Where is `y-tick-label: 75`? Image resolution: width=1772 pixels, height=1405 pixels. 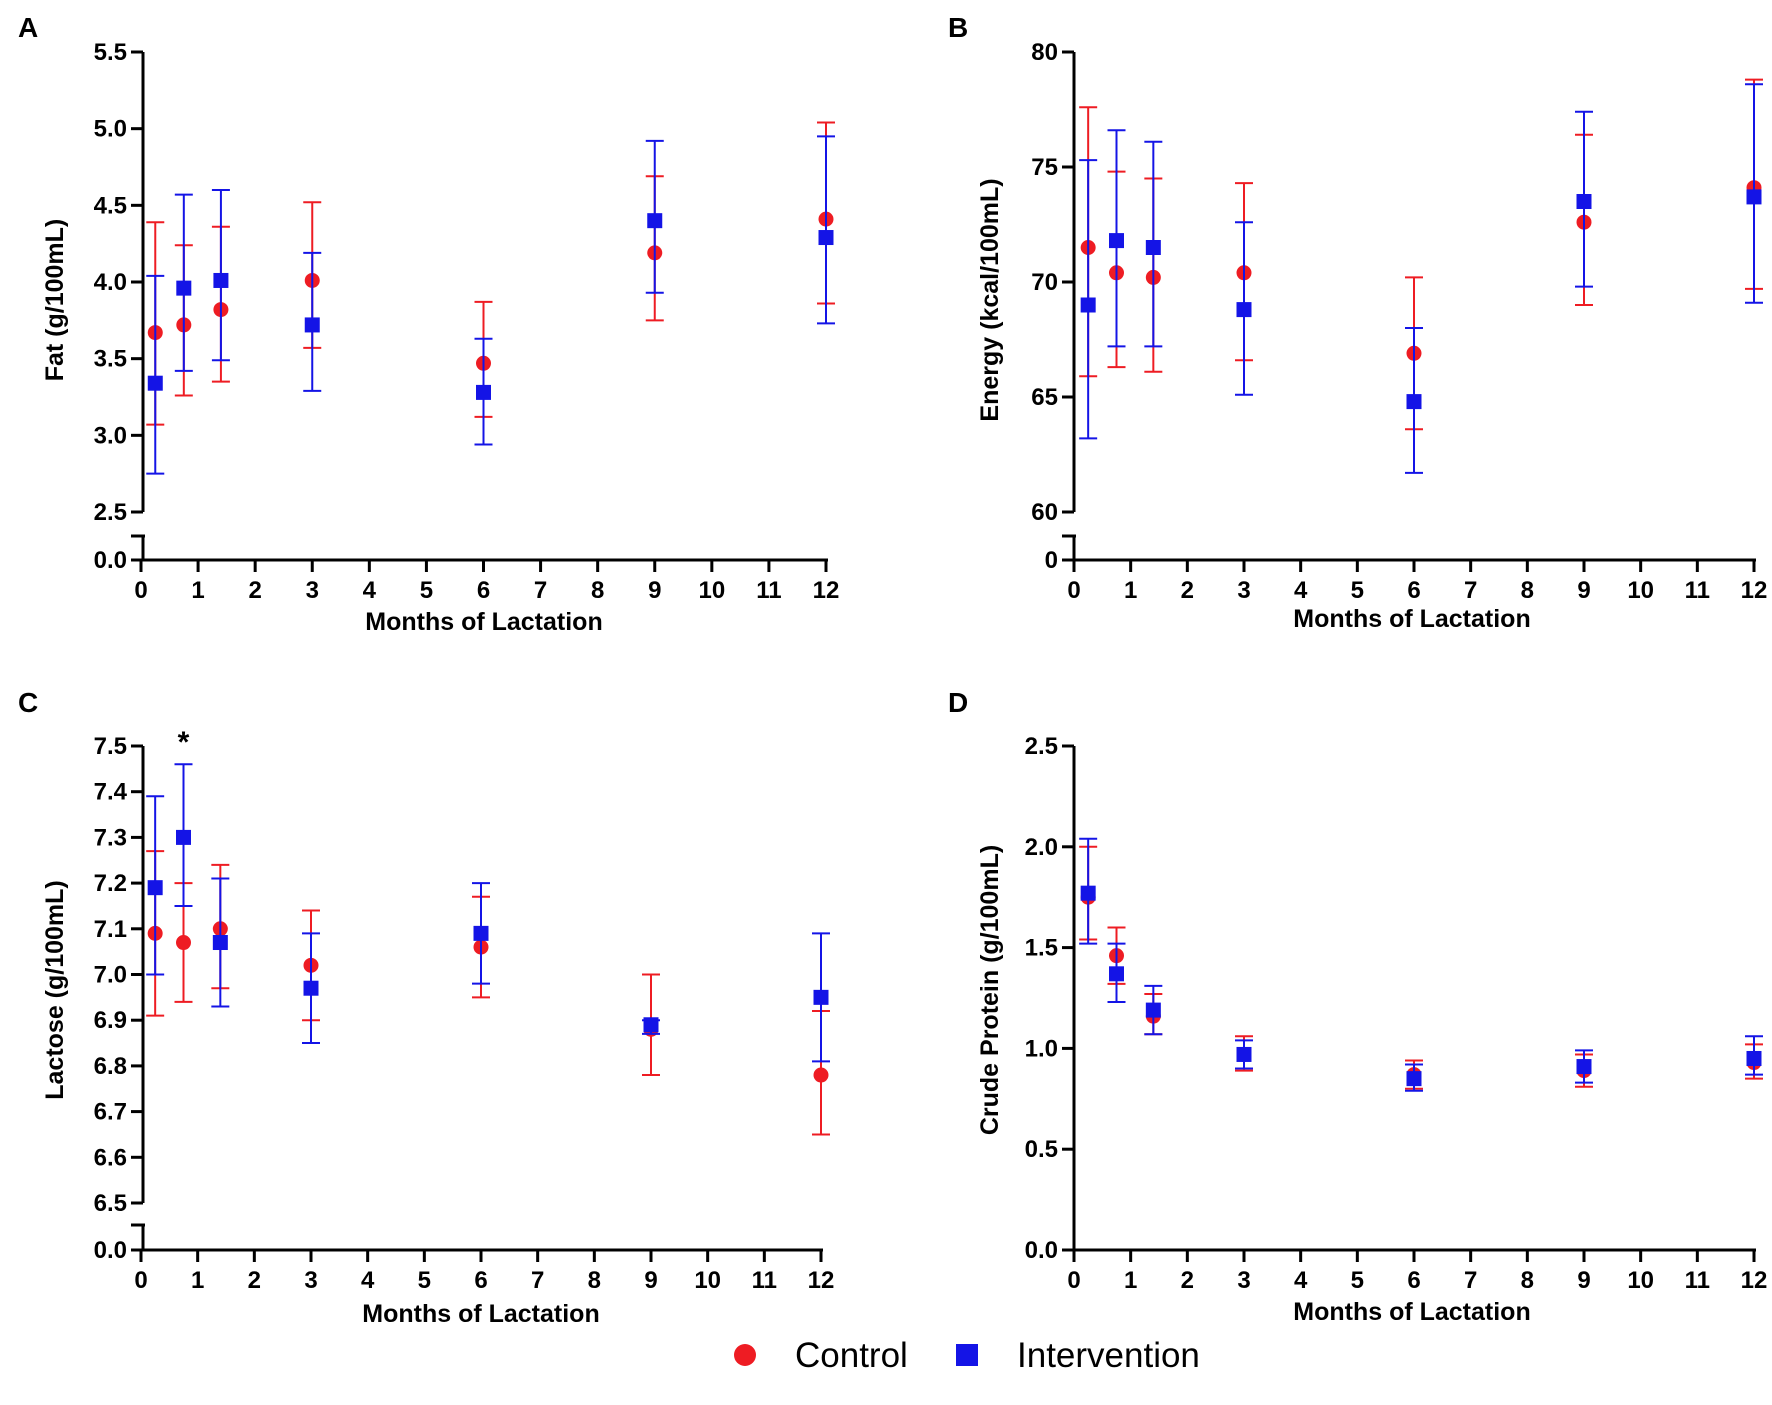
y-tick-label: 75 is located at coordinates (1044, 167).